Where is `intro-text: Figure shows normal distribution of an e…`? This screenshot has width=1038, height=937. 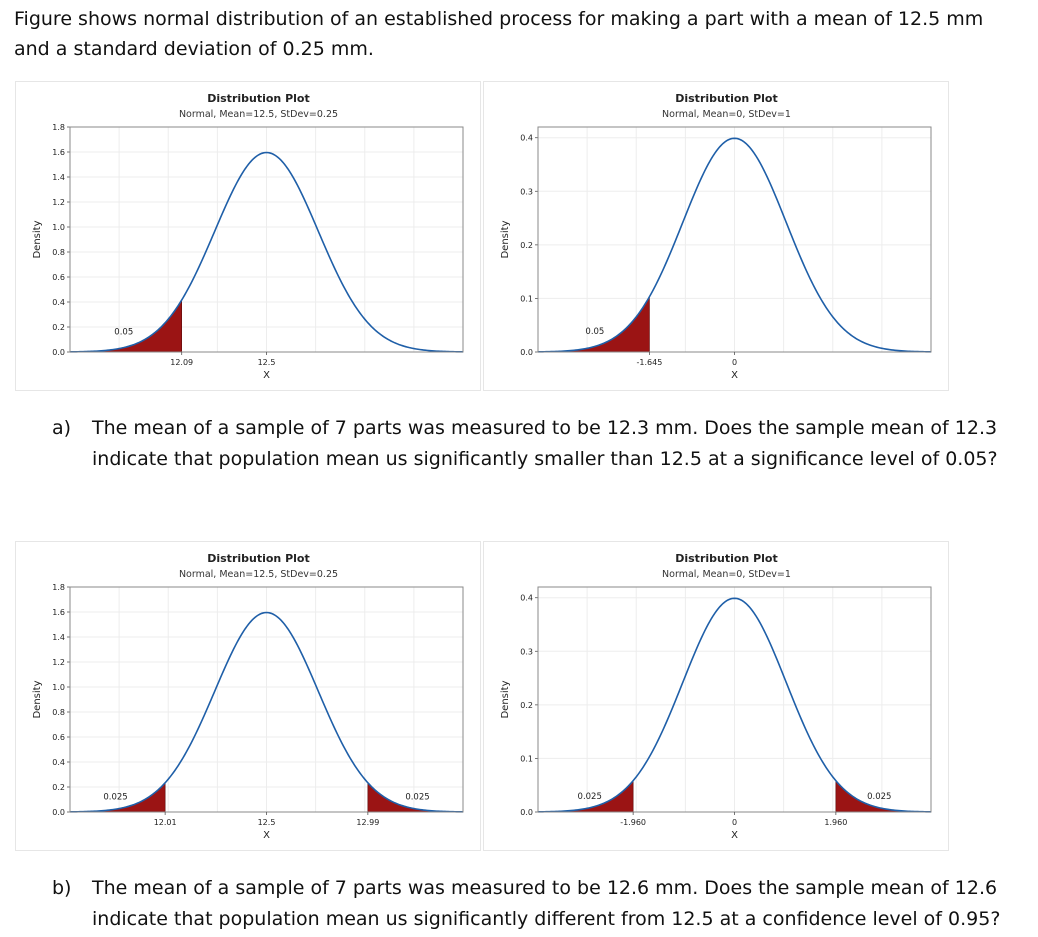 intro-text: Figure shows normal distribution of an e… is located at coordinates (499, 34).